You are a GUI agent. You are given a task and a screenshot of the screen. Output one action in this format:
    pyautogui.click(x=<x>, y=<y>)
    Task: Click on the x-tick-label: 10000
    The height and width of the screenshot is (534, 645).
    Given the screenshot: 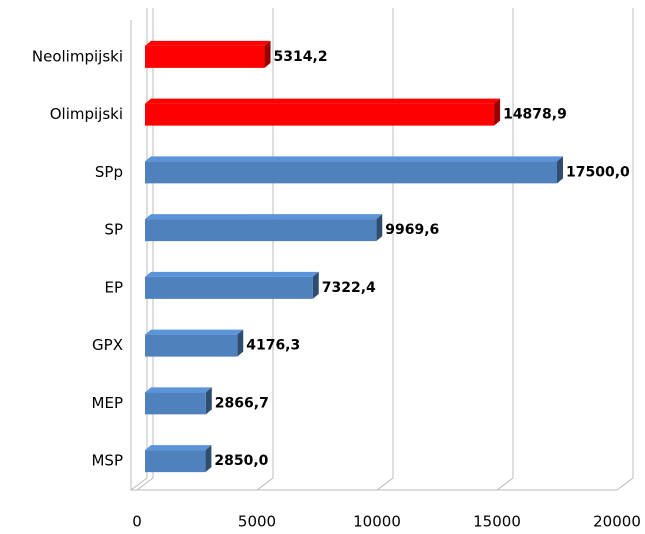 What is the action you would take?
    pyautogui.click(x=377, y=522)
    